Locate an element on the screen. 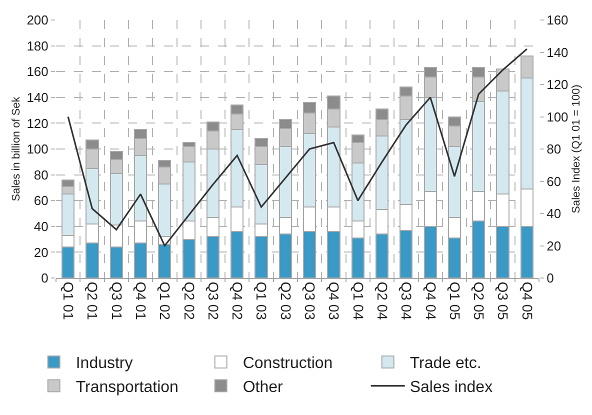 Image resolution: width=592 pixels, height=415 pixels. legend-label: Sales index is located at coordinates (451, 387).